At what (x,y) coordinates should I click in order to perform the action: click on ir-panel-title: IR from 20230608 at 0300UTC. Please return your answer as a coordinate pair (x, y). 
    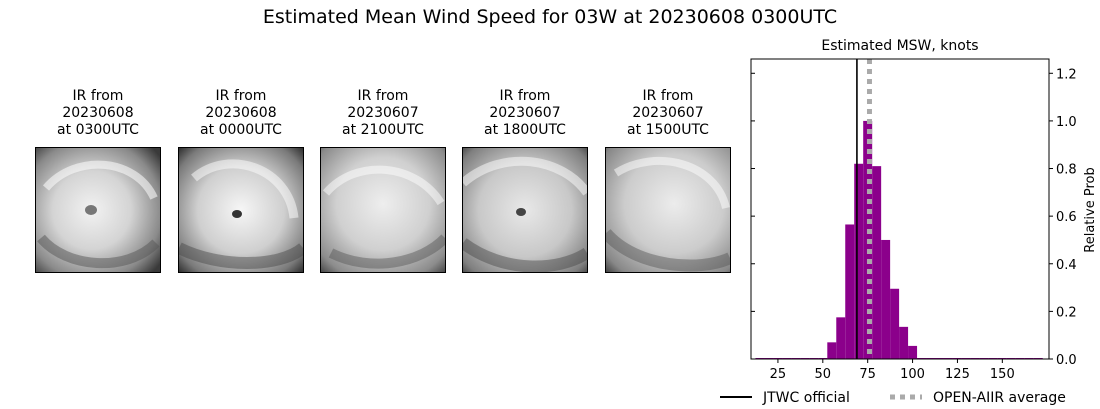
    Looking at the image, I should click on (98, 113).